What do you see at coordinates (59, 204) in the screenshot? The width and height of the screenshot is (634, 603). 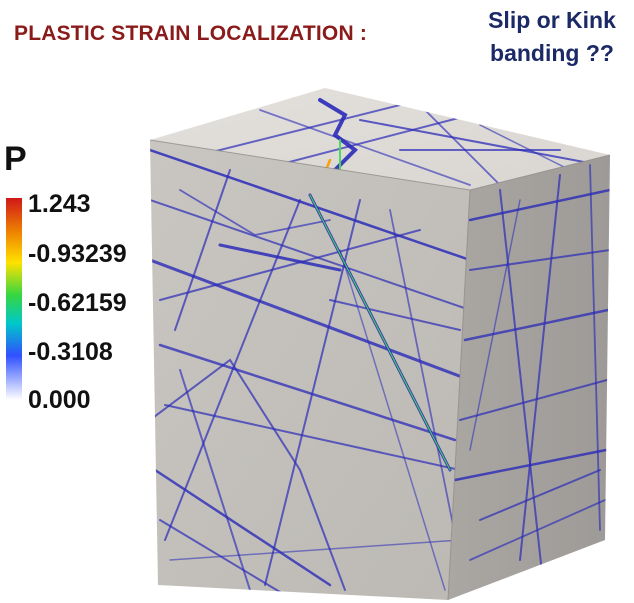 I see `legend-tick-max: 1.243` at bounding box center [59, 204].